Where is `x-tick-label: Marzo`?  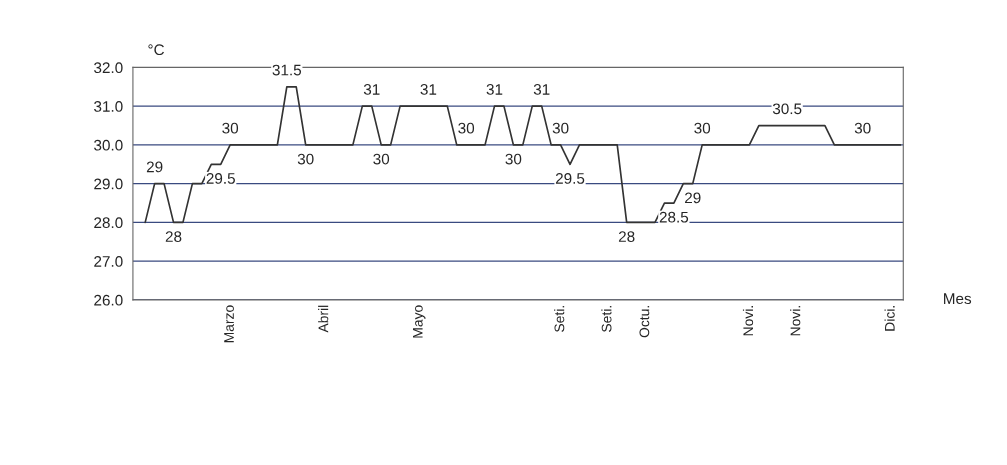 x-tick-label: Marzo is located at coordinates (229, 324).